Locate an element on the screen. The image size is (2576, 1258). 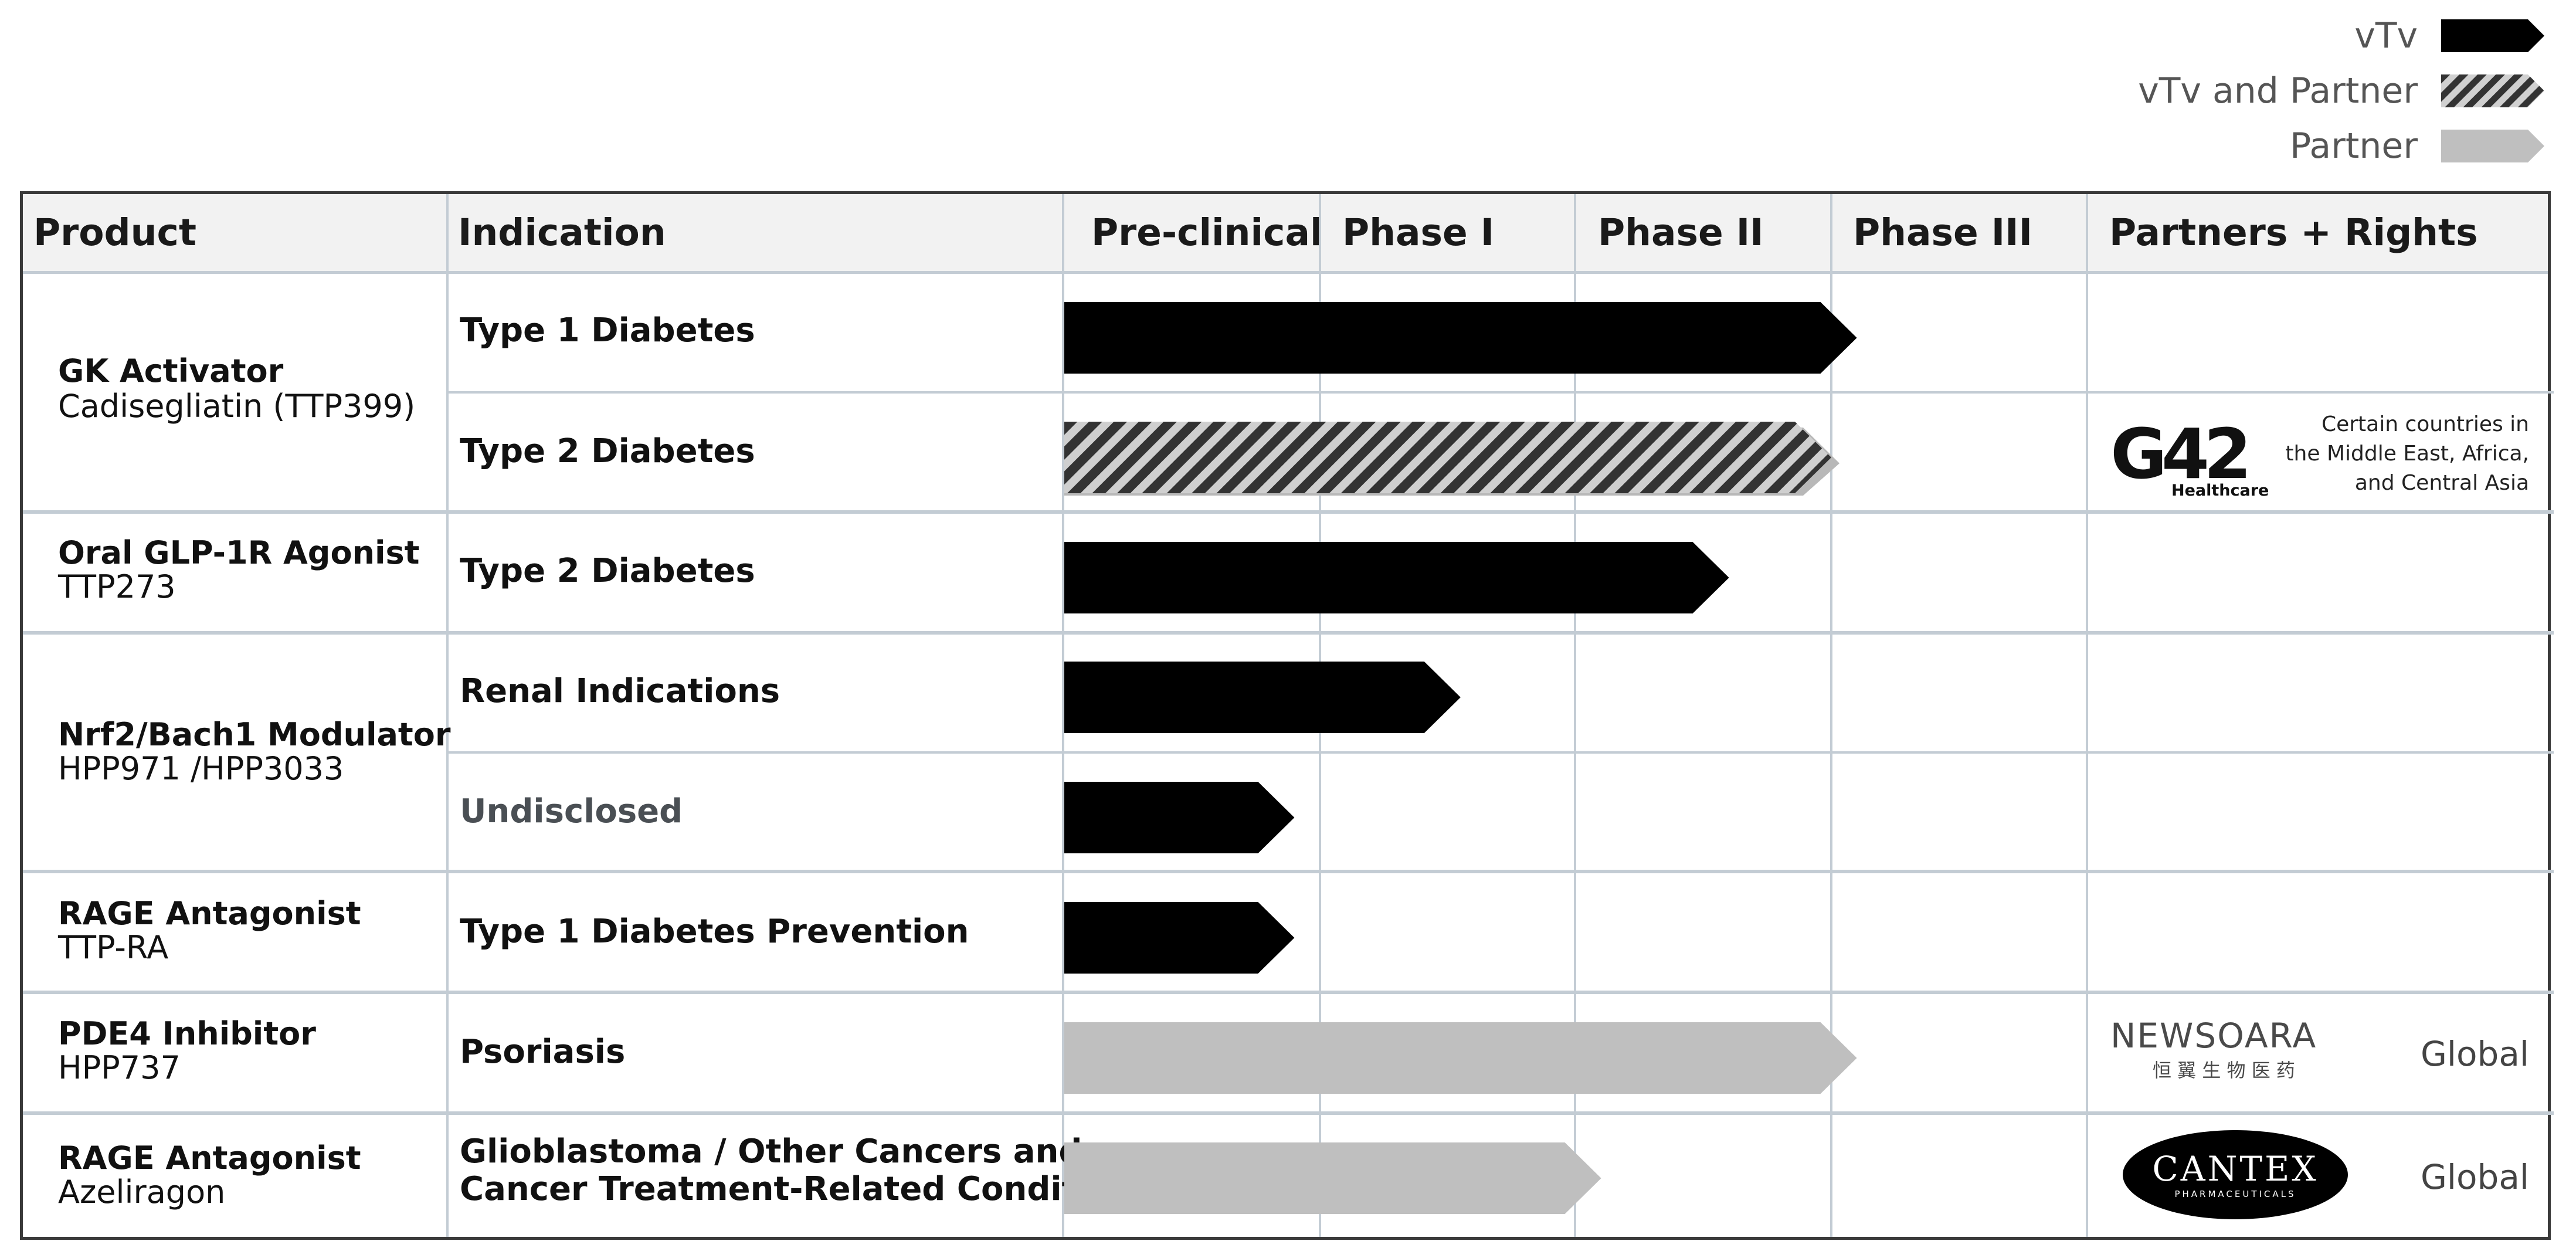
legend-swatch-hatched is located at coordinates (2492, 91).